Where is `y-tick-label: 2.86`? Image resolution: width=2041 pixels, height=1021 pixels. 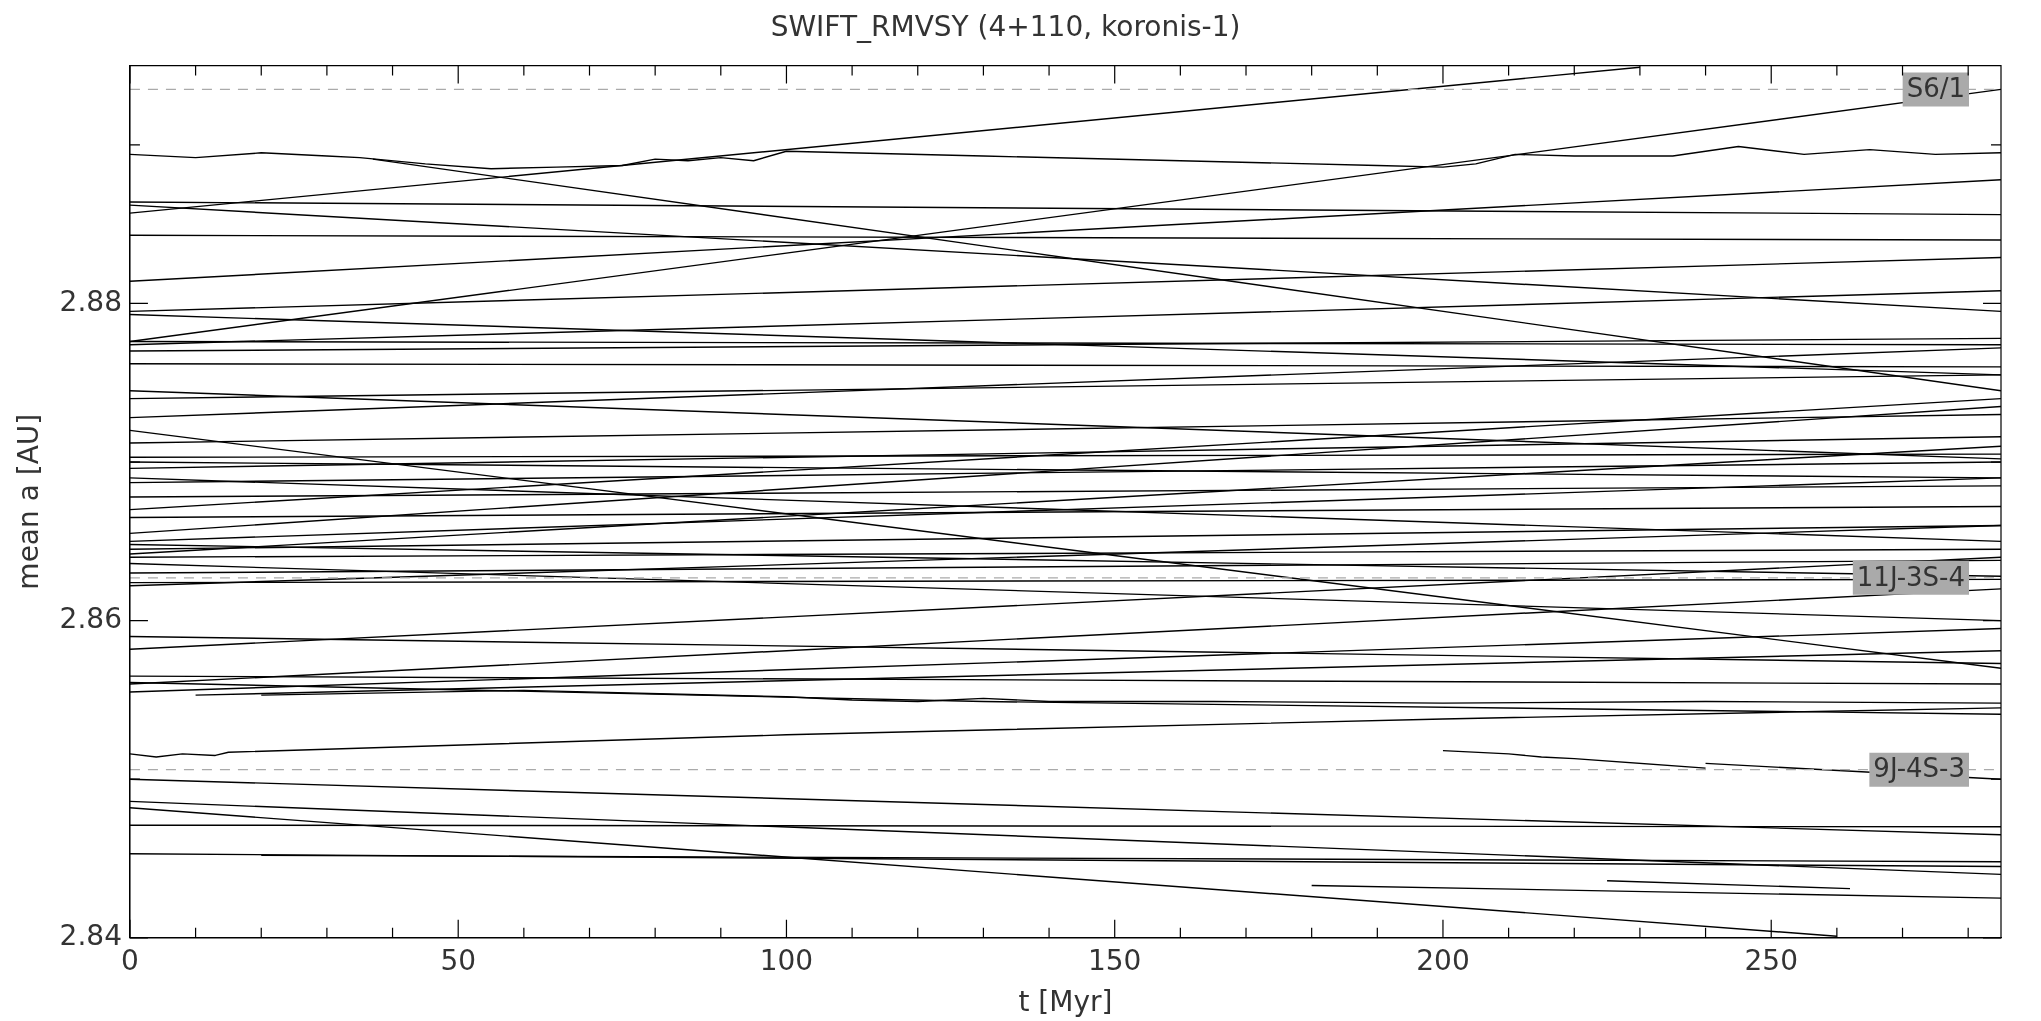
y-tick-label: 2.86 is located at coordinates (90, 618).